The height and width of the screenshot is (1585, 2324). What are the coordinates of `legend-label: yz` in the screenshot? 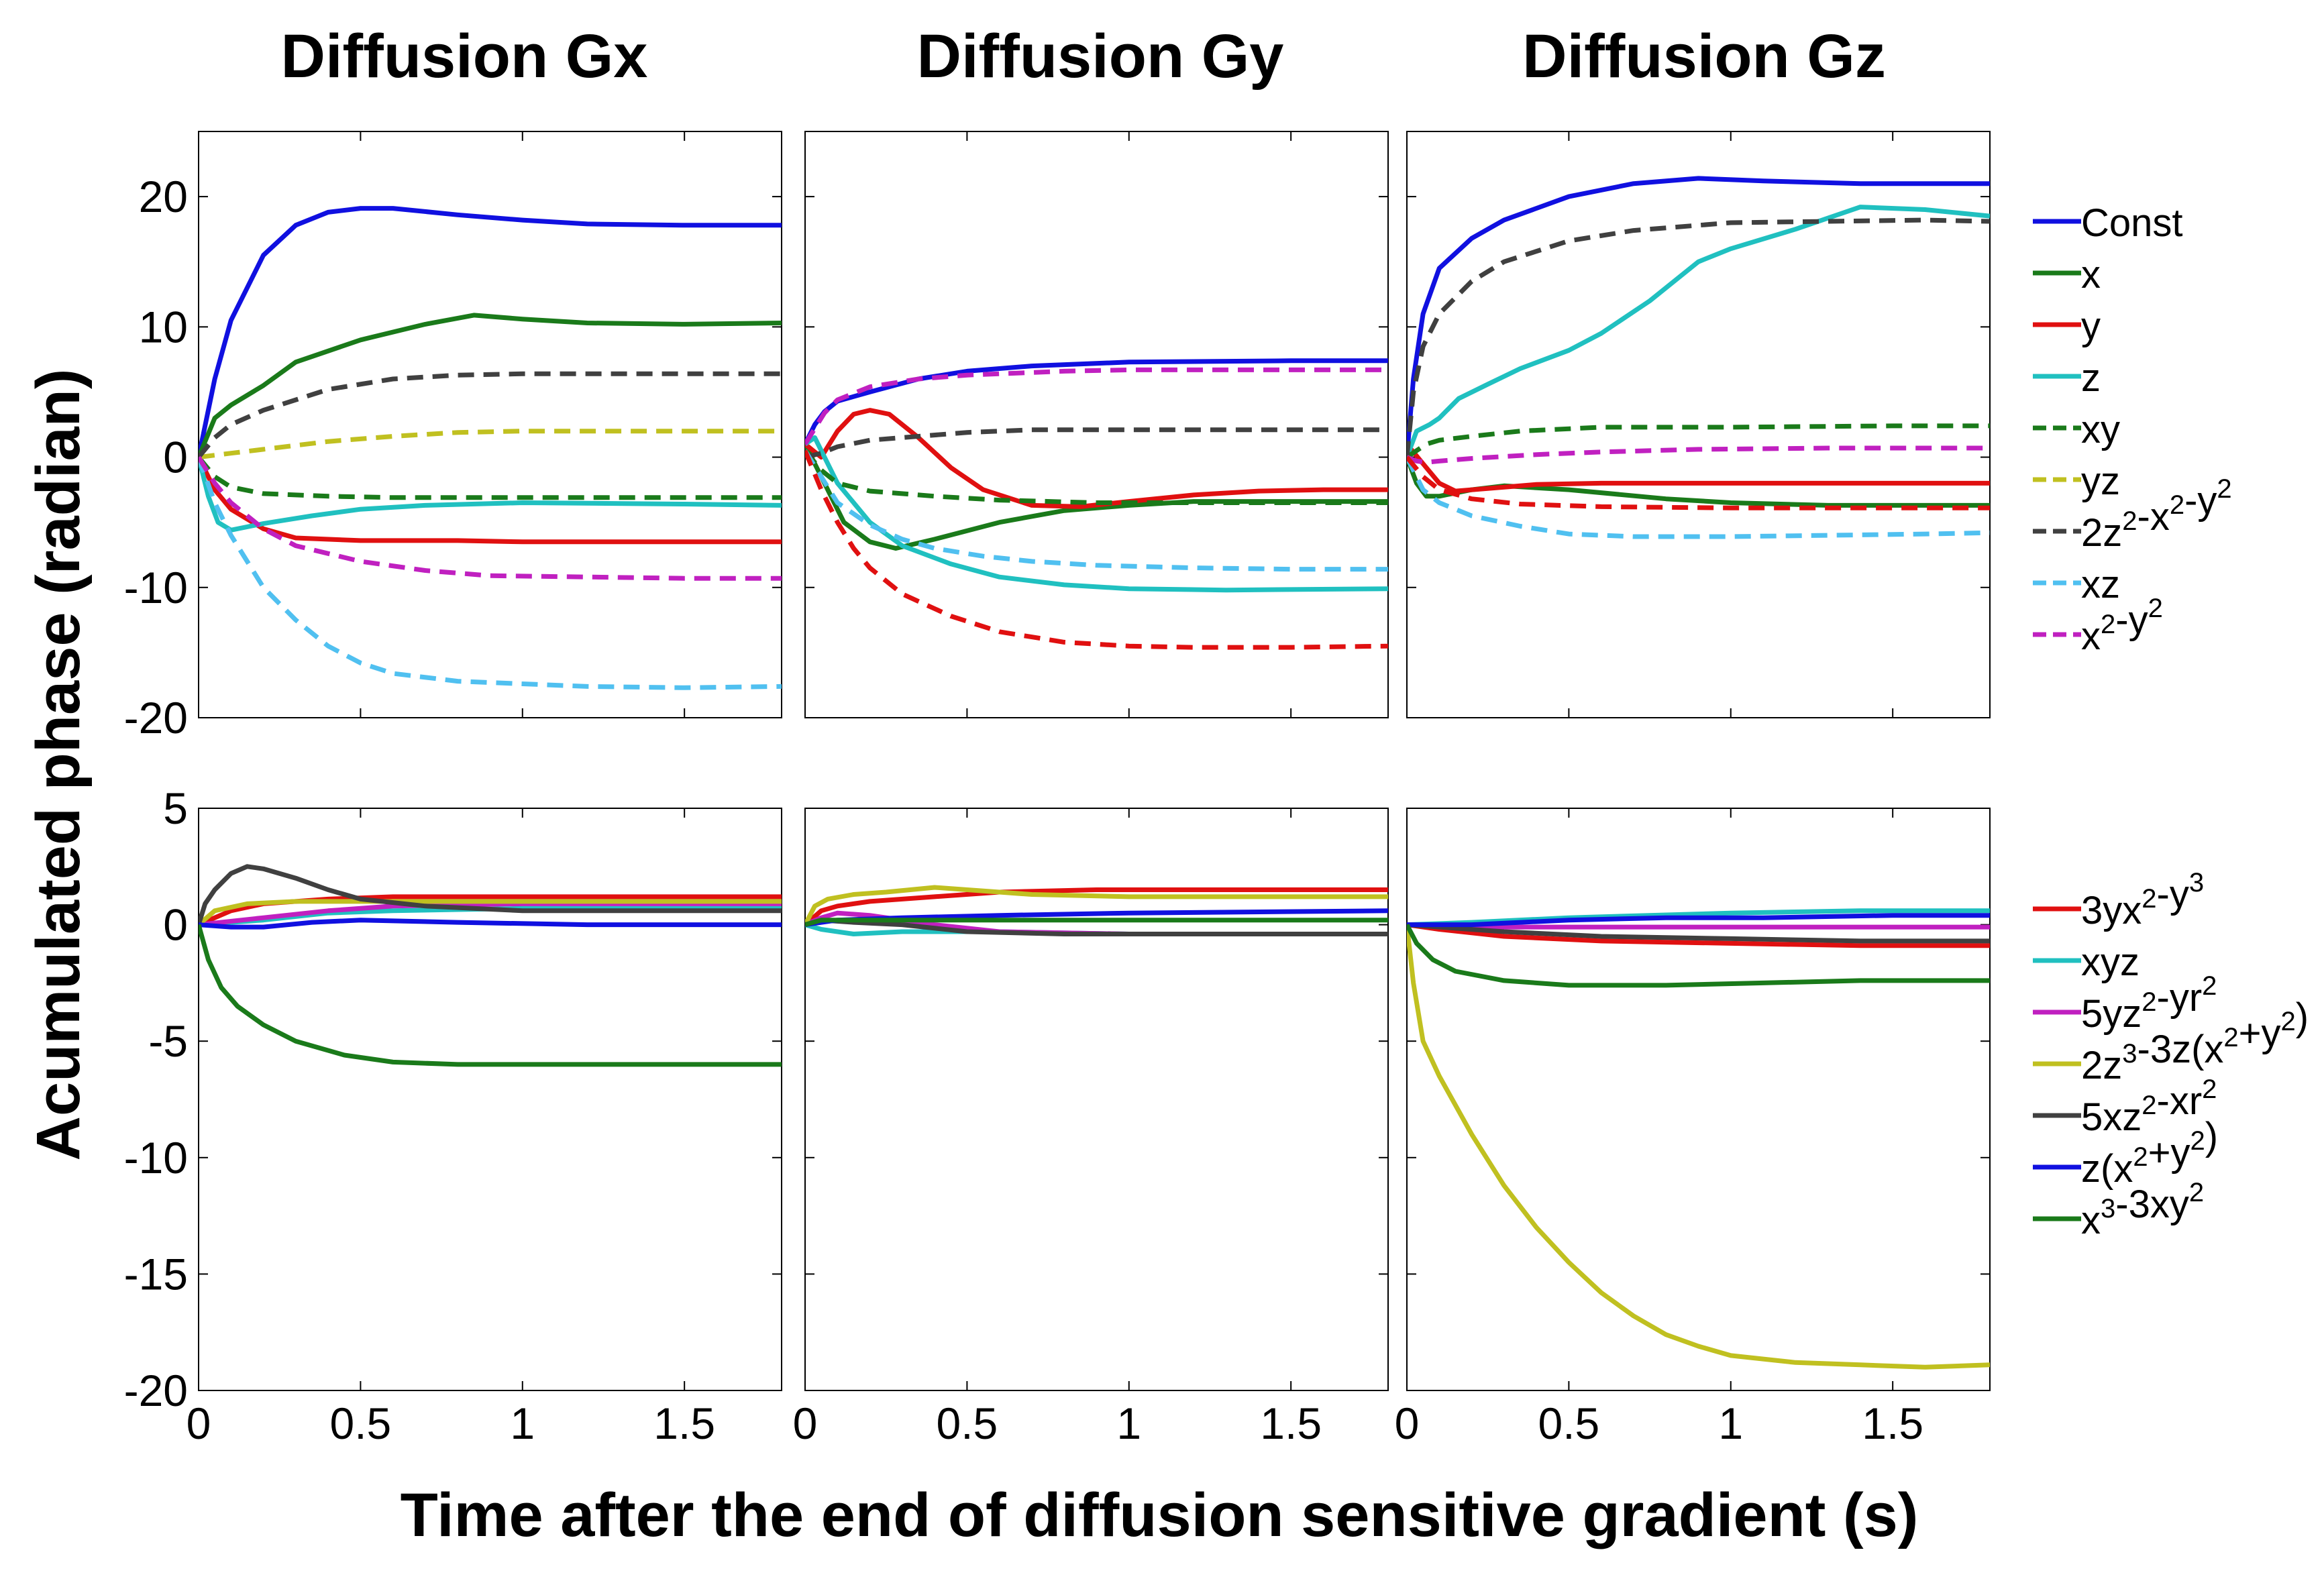 It's located at (2100, 481).